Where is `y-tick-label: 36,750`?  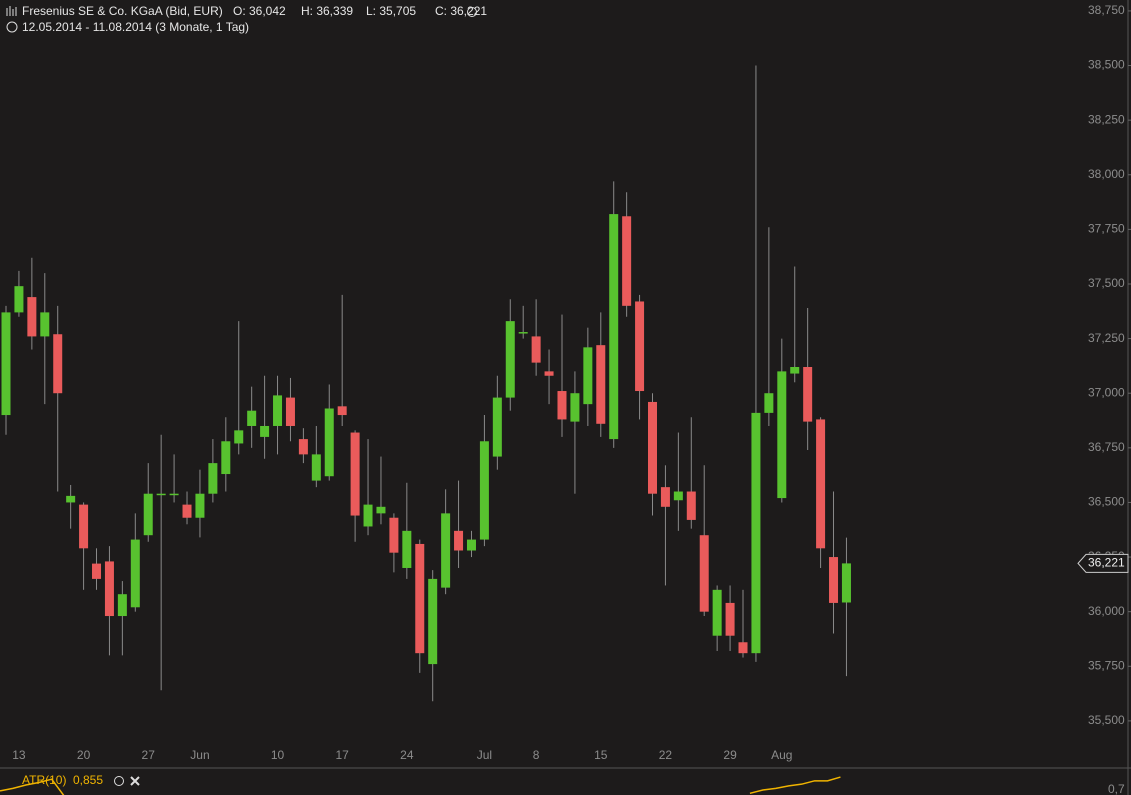 y-tick-label: 36,750 is located at coordinates (1106, 447).